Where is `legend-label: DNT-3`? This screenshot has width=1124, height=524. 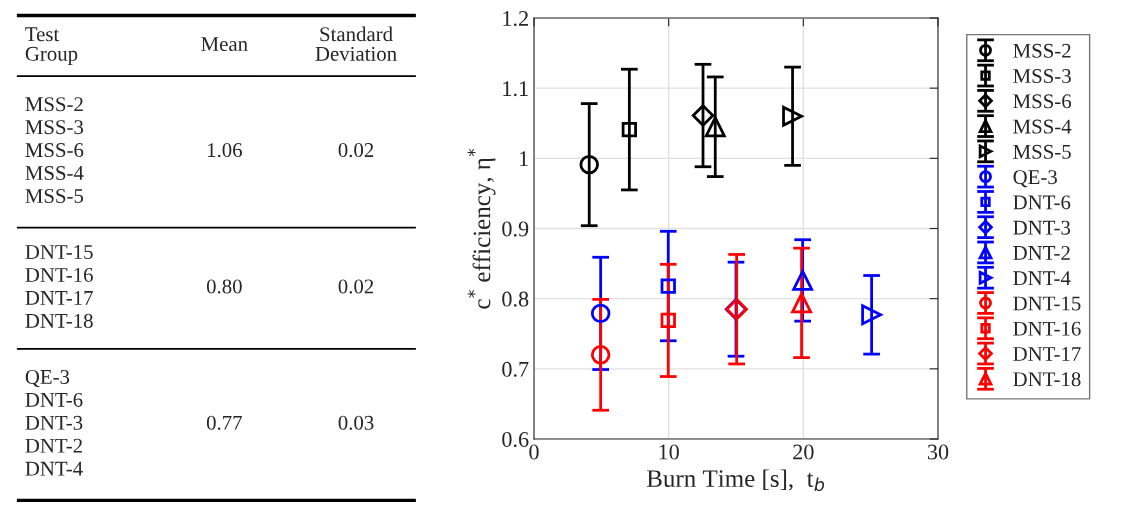
legend-label: DNT-3 is located at coordinates (1042, 227).